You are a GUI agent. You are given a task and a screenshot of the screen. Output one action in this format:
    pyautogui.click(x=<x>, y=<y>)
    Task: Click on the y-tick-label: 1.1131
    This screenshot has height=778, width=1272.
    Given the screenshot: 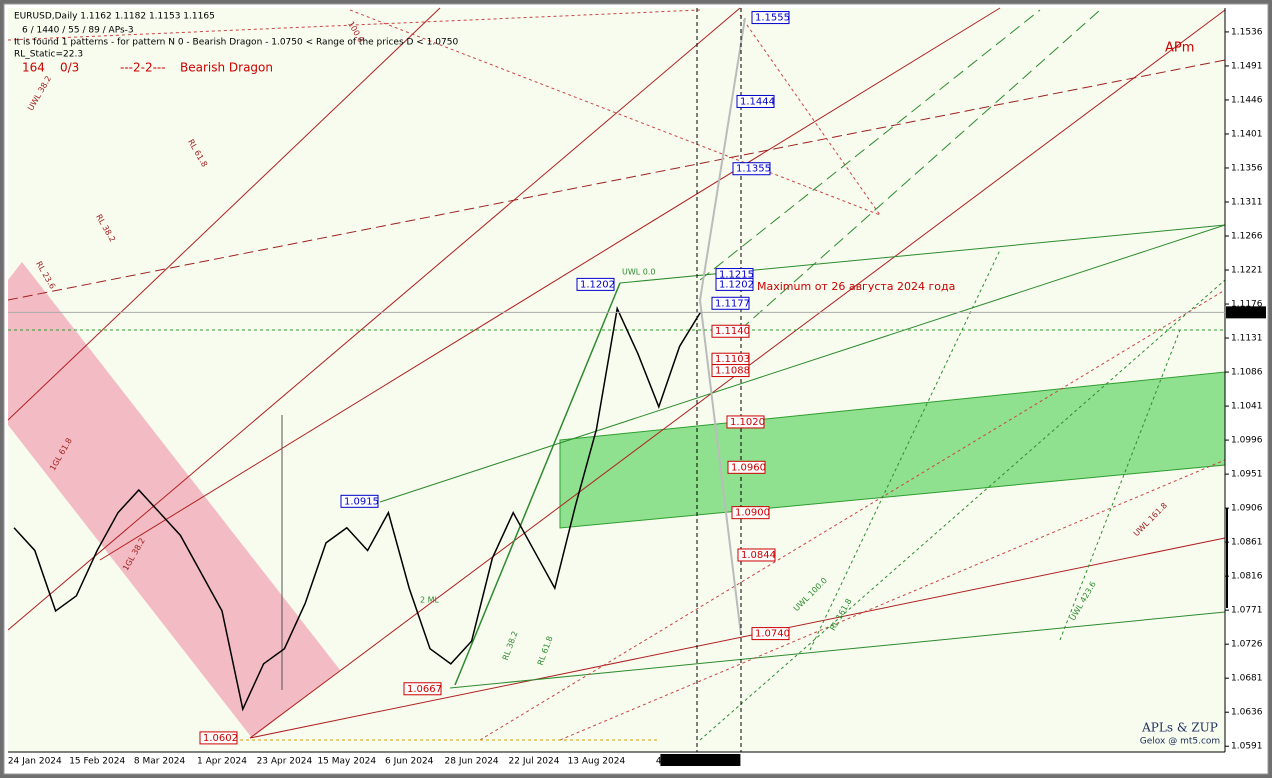 What is the action you would take?
    pyautogui.click(x=1247, y=339)
    